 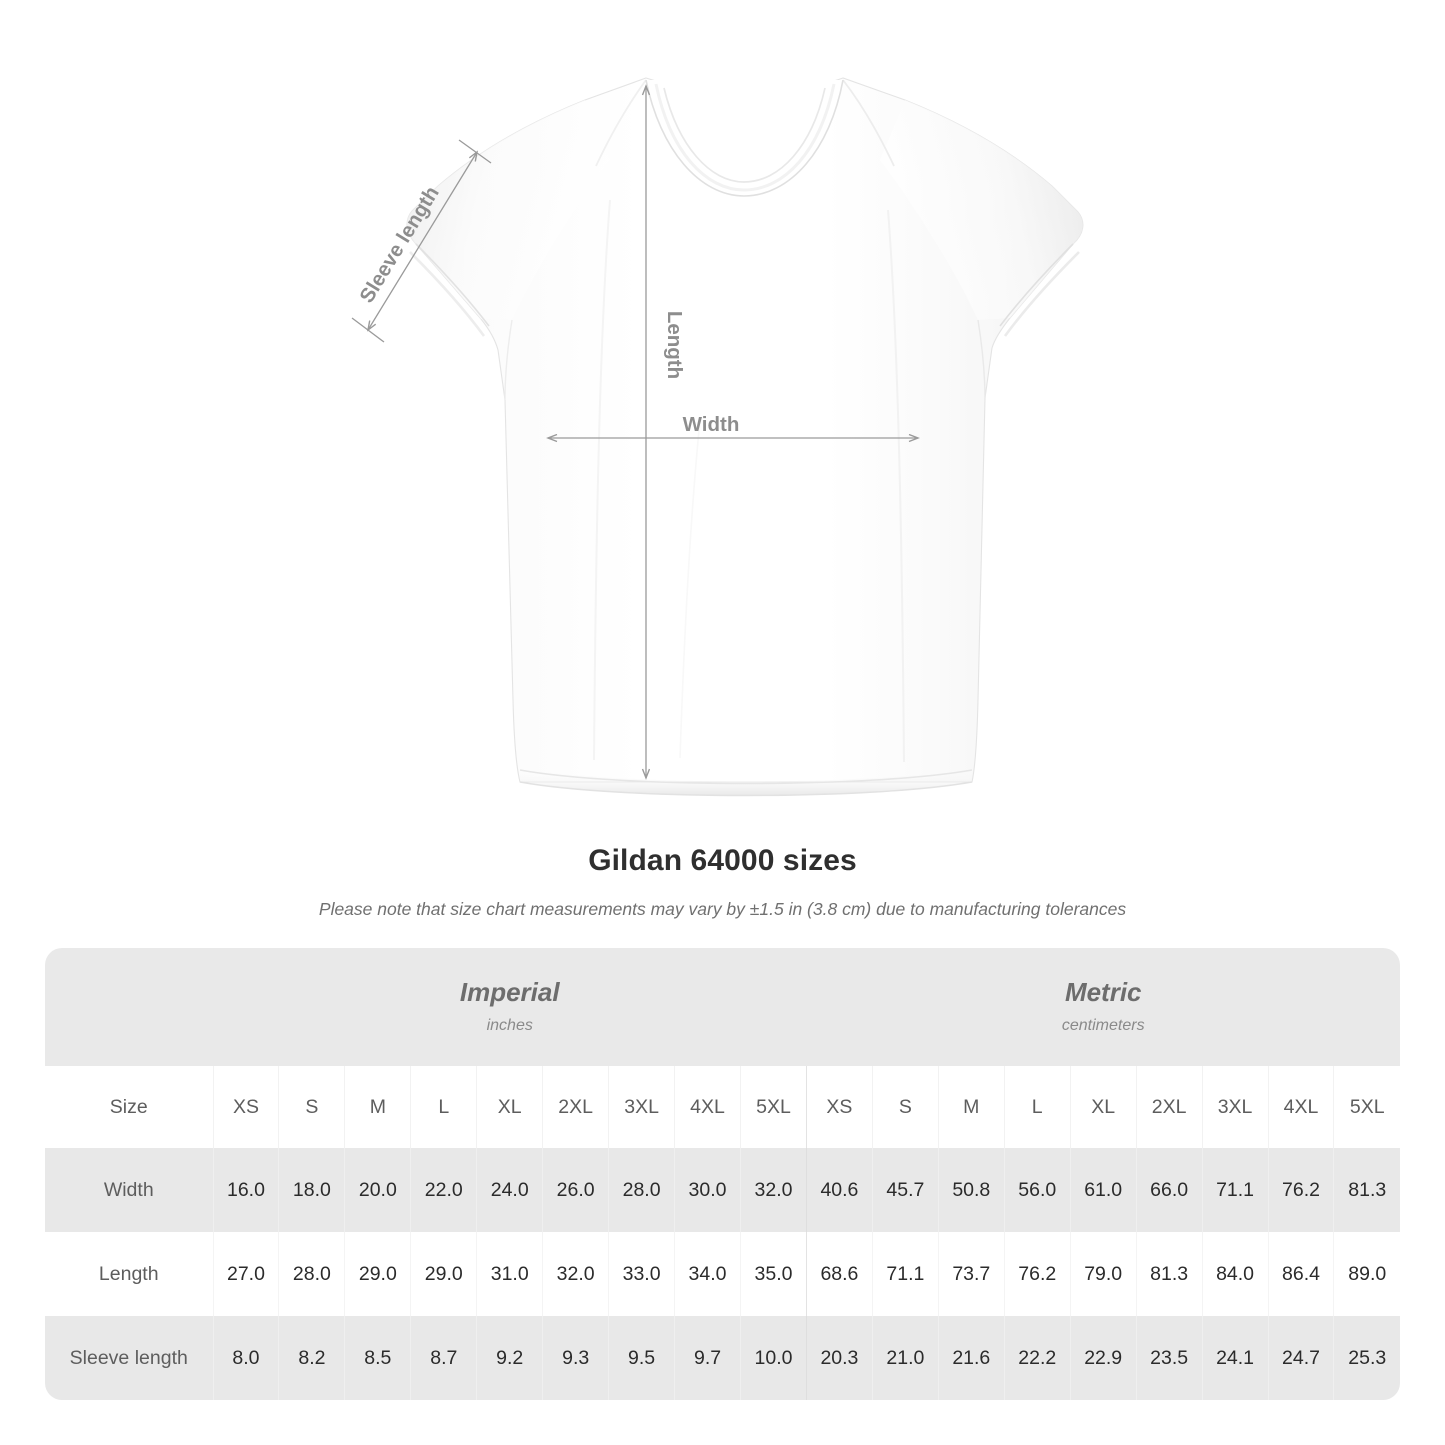 I want to click on size-header-imperial-s: S, so click(x=311, y=1107).